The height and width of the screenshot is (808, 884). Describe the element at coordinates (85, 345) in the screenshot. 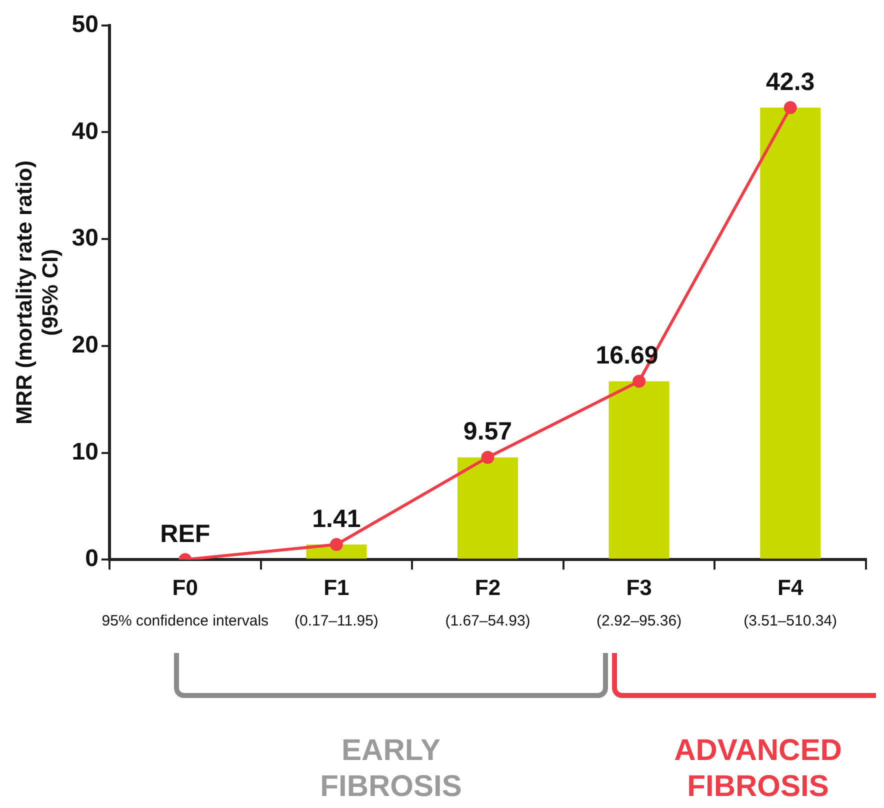

I see `y-tick-label: 20` at that location.